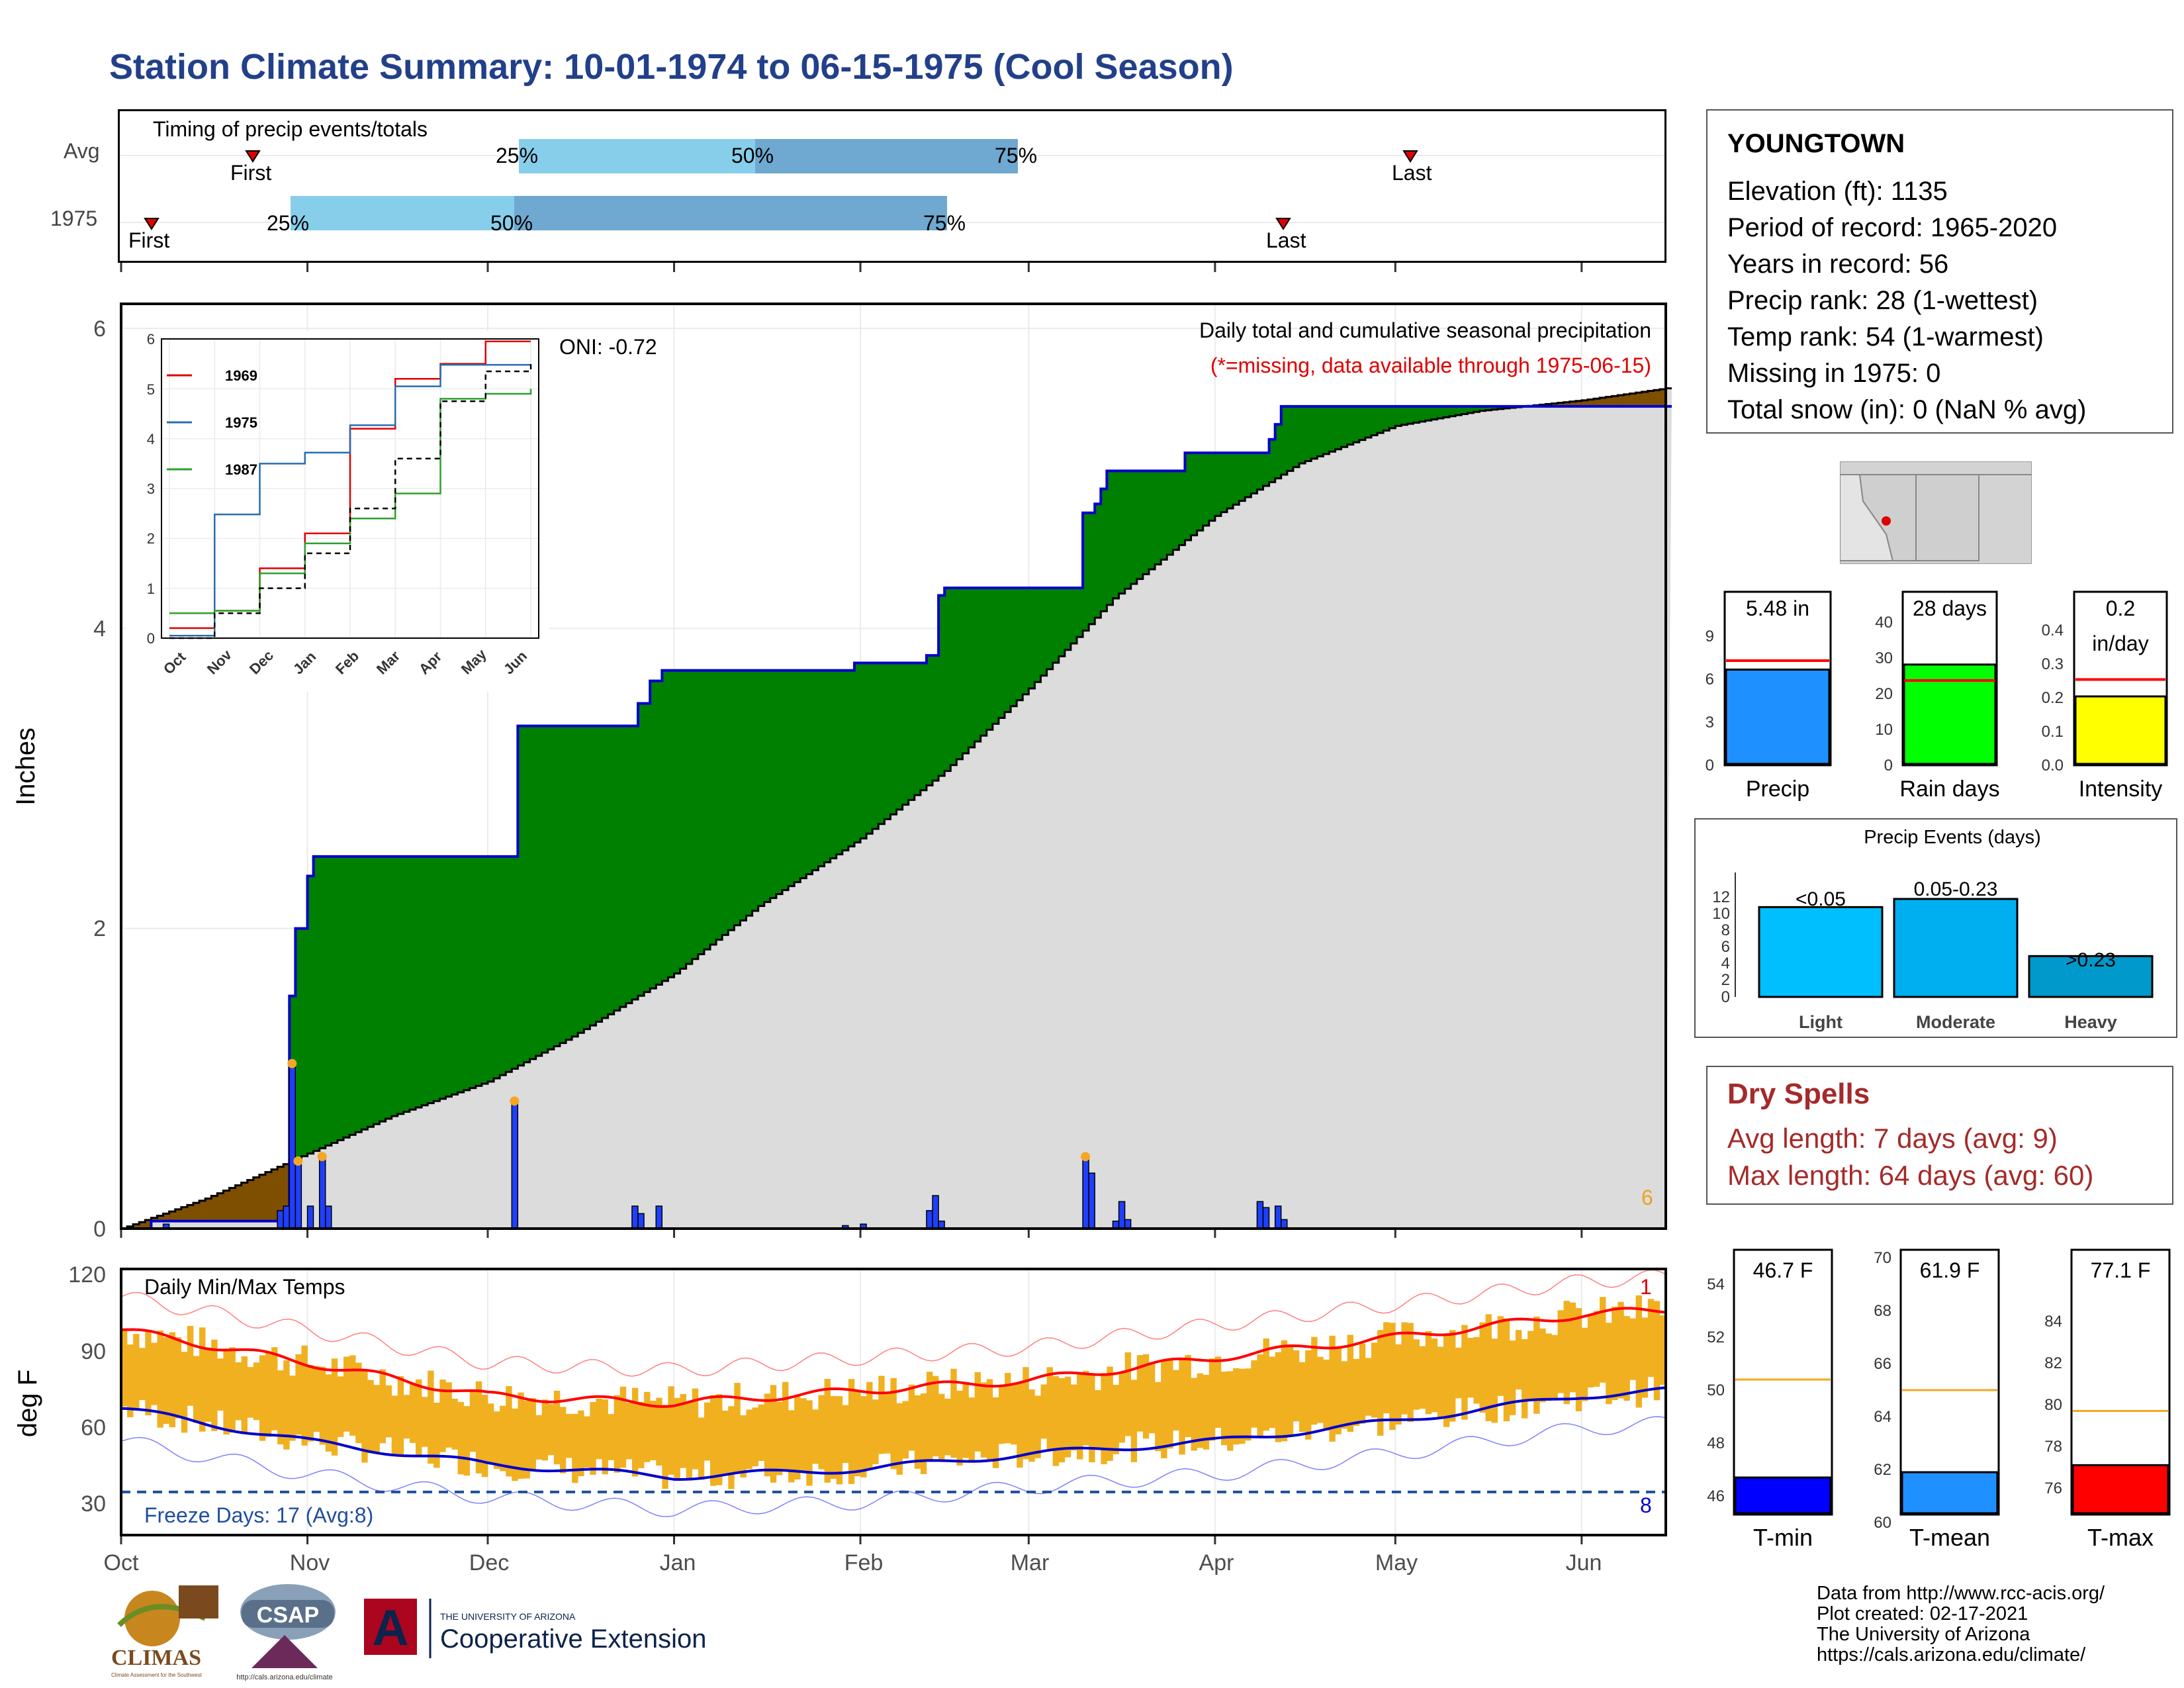  Describe the element at coordinates (151, 339) in the screenshot. I see `inset-ytick: 6` at that location.